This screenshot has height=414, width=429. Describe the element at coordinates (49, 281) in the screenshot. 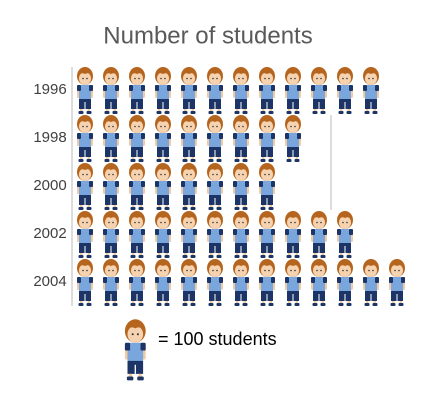

I see `y-tick-label: 2004` at that location.